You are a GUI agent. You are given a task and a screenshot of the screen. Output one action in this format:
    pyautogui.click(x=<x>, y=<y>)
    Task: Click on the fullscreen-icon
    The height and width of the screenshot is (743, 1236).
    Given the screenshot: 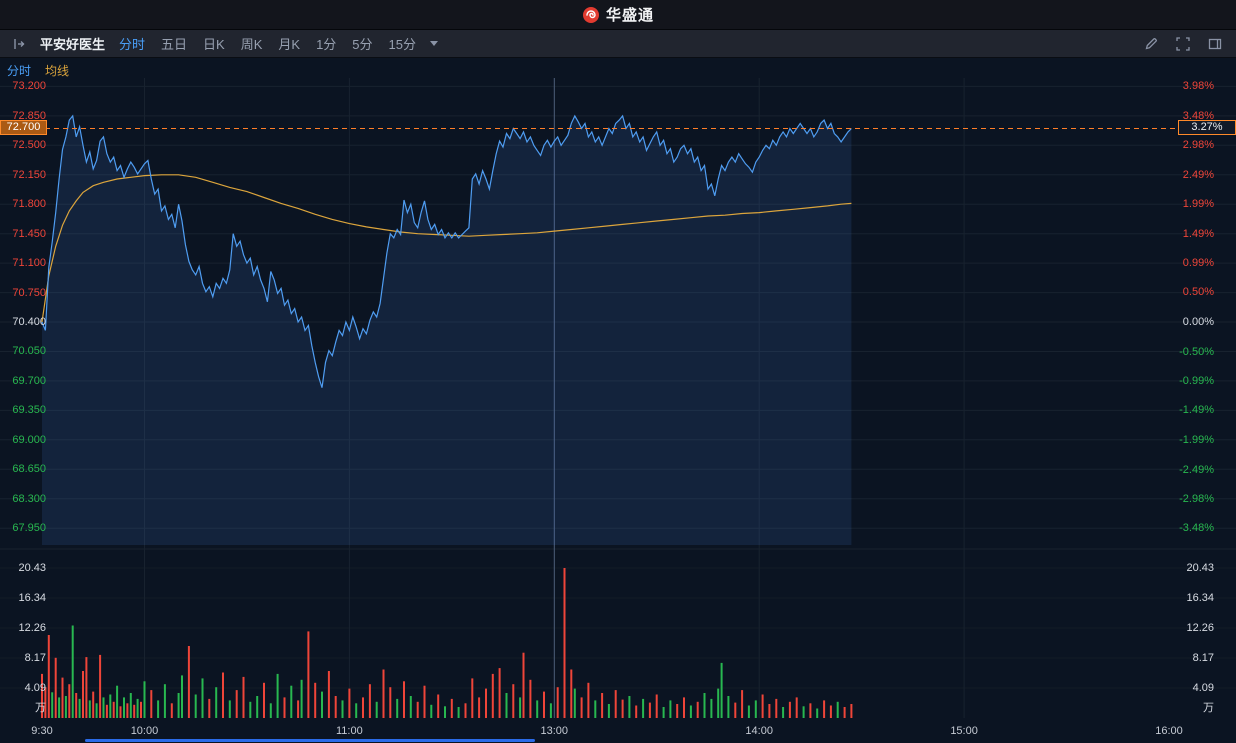 What is the action you would take?
    pyautogui.click(x=1183, y=43)
    